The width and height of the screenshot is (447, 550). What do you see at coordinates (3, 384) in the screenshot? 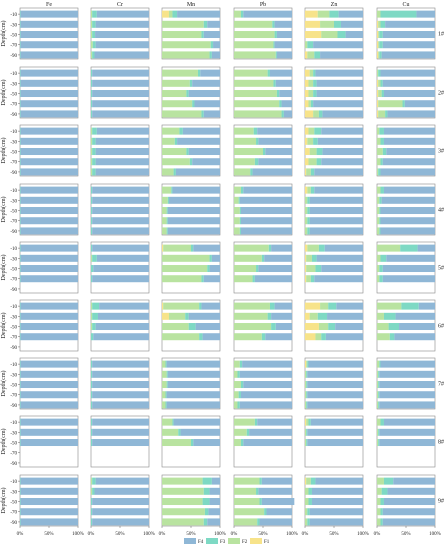
I see `y-axis-label: Depth(cm)` at bounding box center [3, 384].